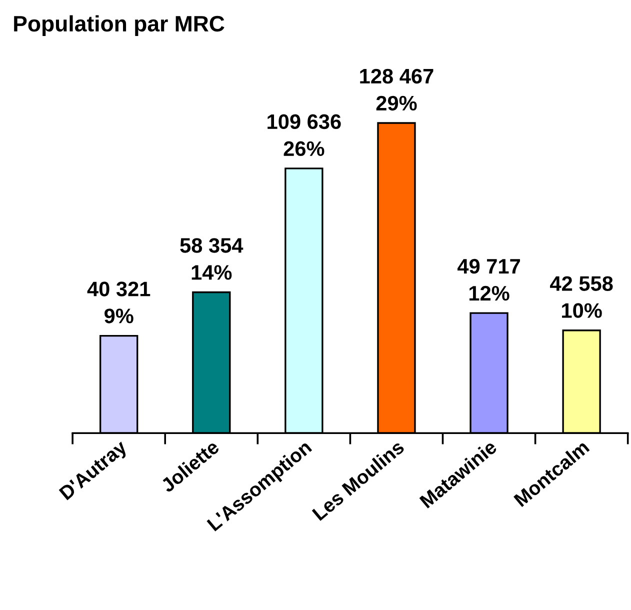 The image size is (631, 610). What do you see at coordinates (304, 135) in the screenshot?
I see `data-label: 109 636 26%` at bounding box center [304, 135].